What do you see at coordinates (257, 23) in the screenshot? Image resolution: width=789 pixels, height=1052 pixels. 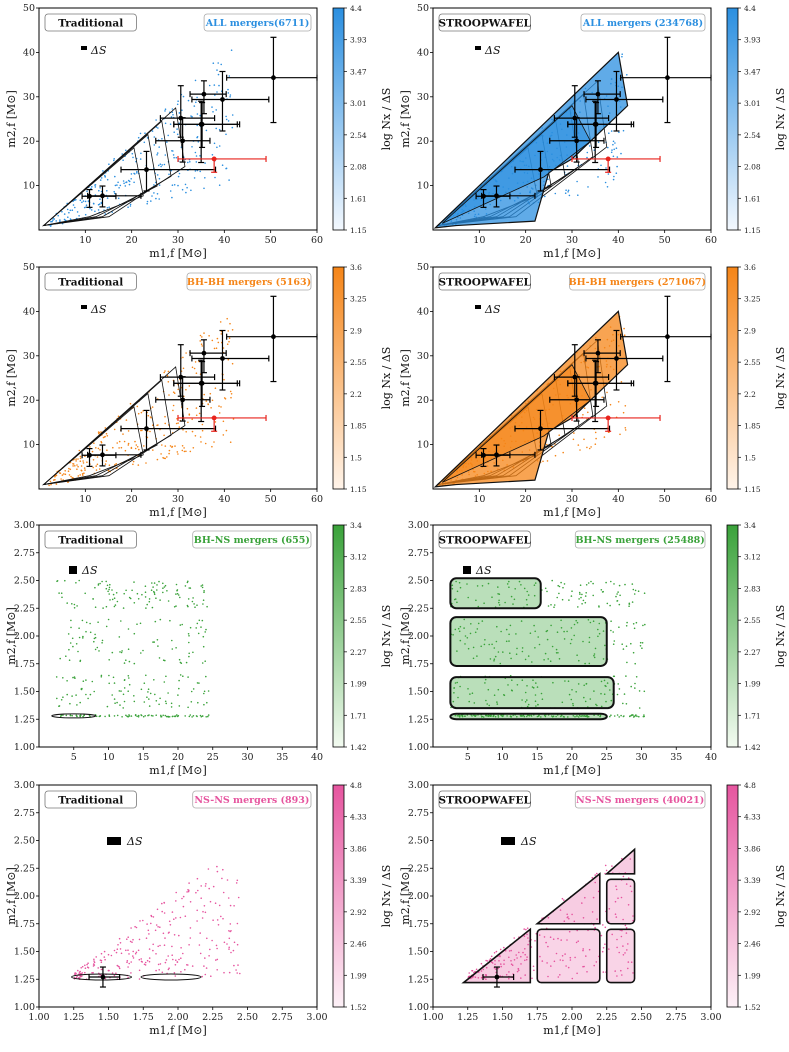 I see `legend-label: ALL mergers(6711)` at bounding box center [257, 23].